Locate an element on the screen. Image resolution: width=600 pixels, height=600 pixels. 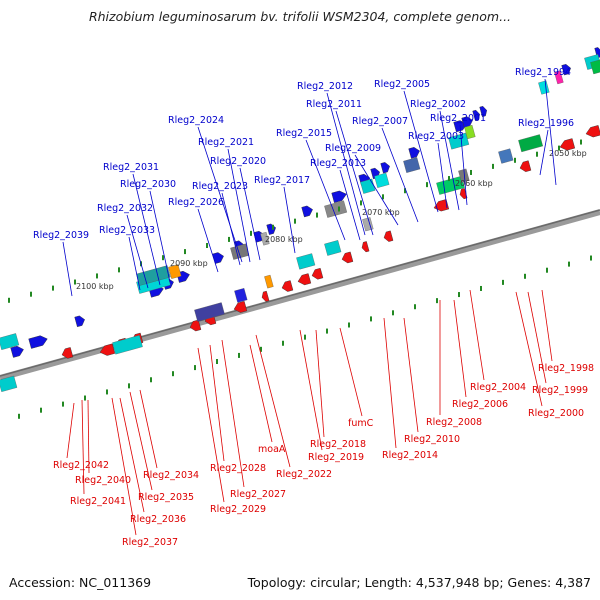
forward-gene-label: Rleg2_2012 is located at coordinates (325, 86).